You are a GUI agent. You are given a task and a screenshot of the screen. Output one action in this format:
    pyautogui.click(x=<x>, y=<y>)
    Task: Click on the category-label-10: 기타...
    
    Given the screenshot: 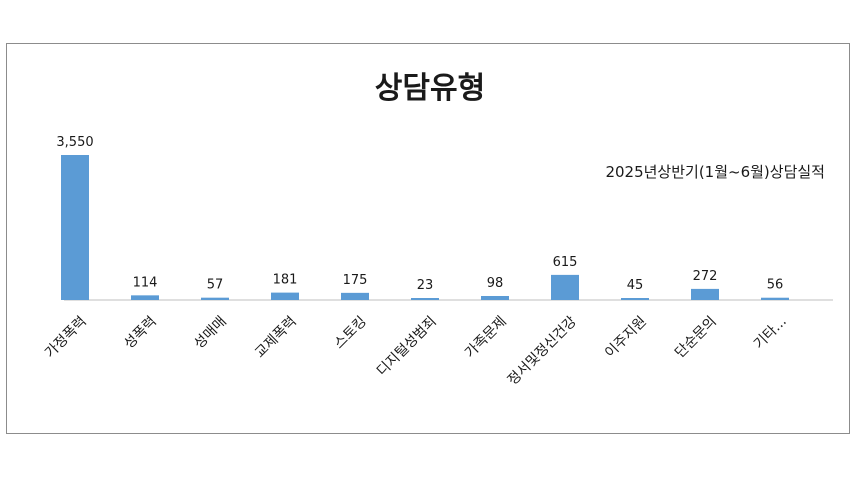 What is the action you would take?
    pyautogui.click(x=770, y=333)
    